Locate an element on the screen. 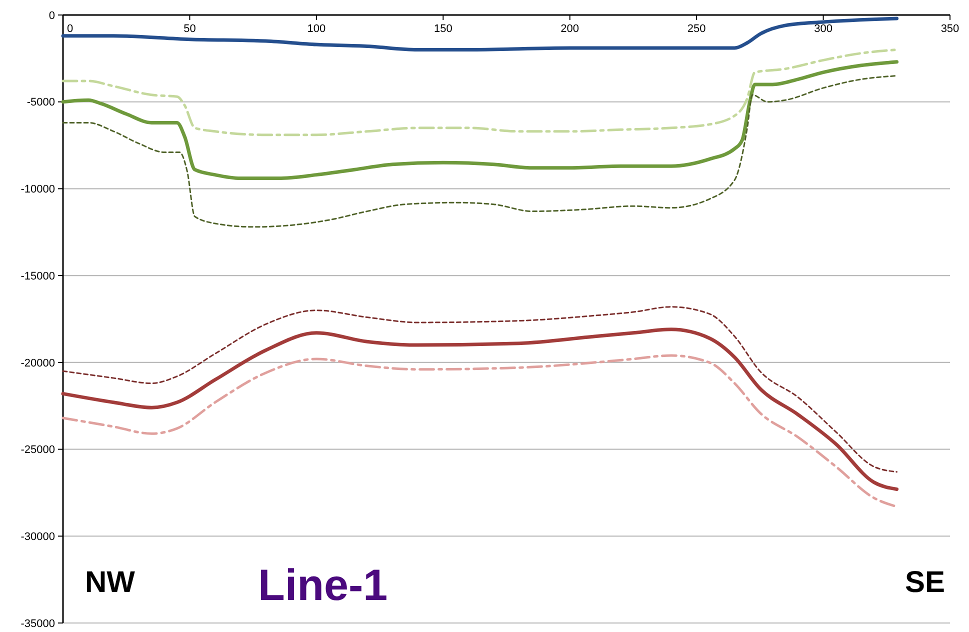 The image size is (969, 632). y-tick-label: -25000 is located at coordinates (37, 450).